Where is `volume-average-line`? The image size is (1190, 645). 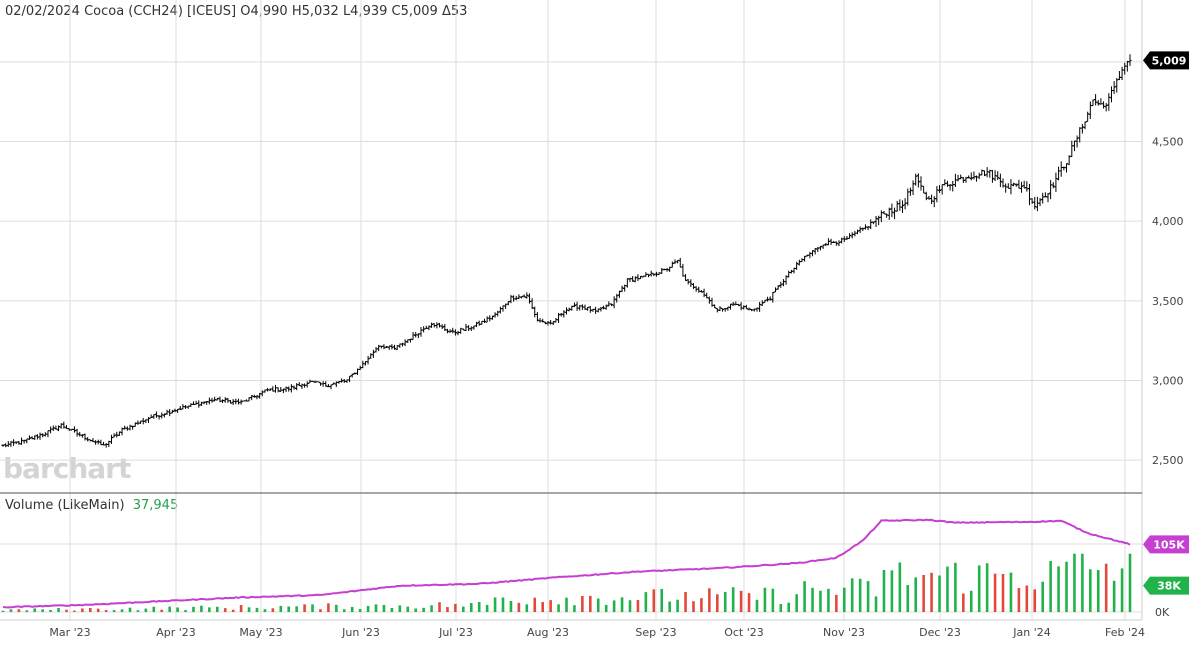 volume-average-line is located at coordinates (566, 563).